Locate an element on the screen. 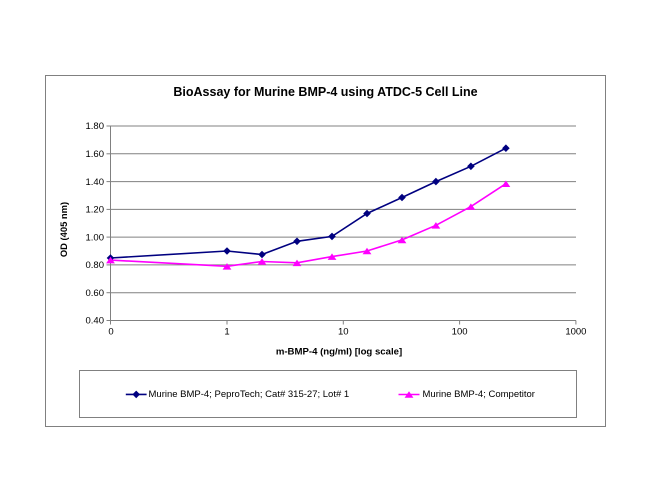  svg-text: 0.80 is located at coordinates (95, 265).